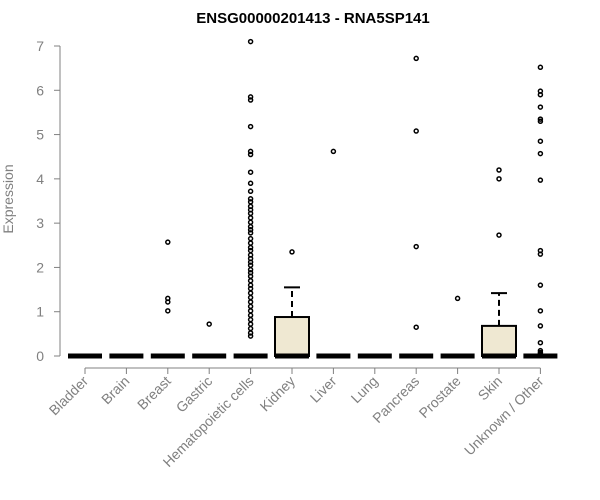 This screenshot has height=500, width=600. What do you see at coordinates (115, 390) in the screenshot?
I see `x-tick-label: Brain` at bounding box center [115, 390].